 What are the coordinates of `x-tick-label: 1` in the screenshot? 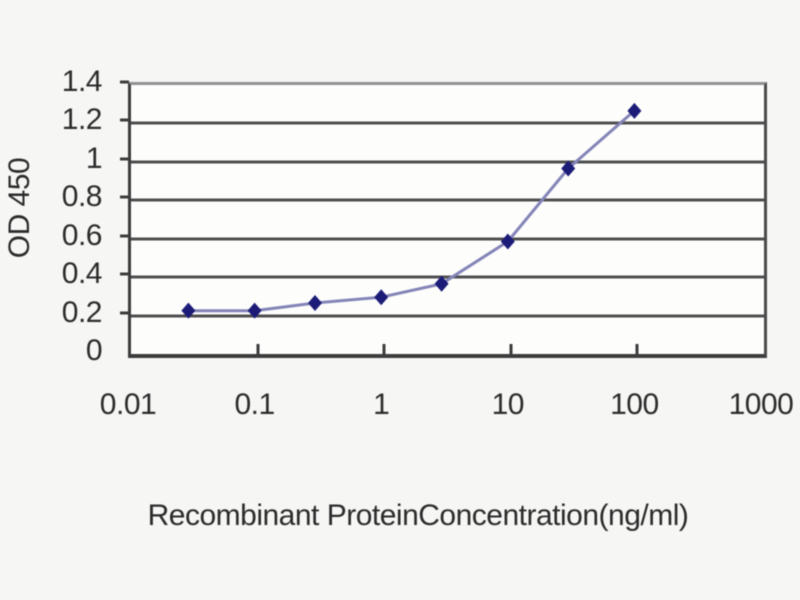 It's located at (381, 404).